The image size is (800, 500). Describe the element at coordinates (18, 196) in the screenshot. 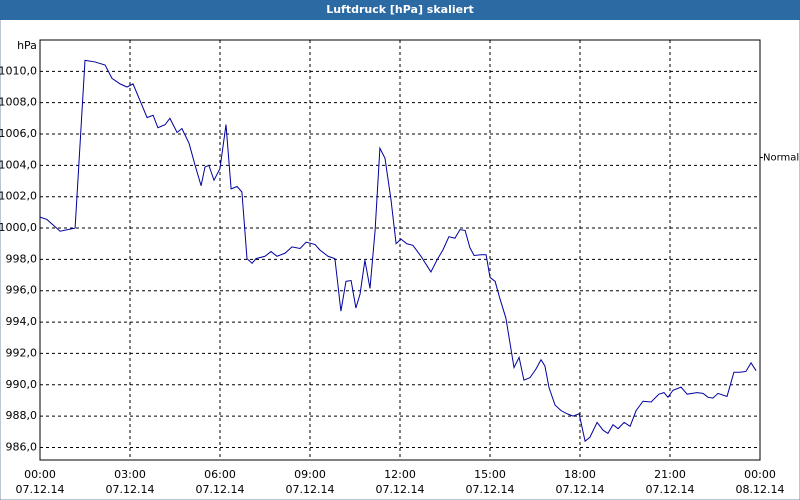

I see `y-tick-label: 1002,0` at that location.